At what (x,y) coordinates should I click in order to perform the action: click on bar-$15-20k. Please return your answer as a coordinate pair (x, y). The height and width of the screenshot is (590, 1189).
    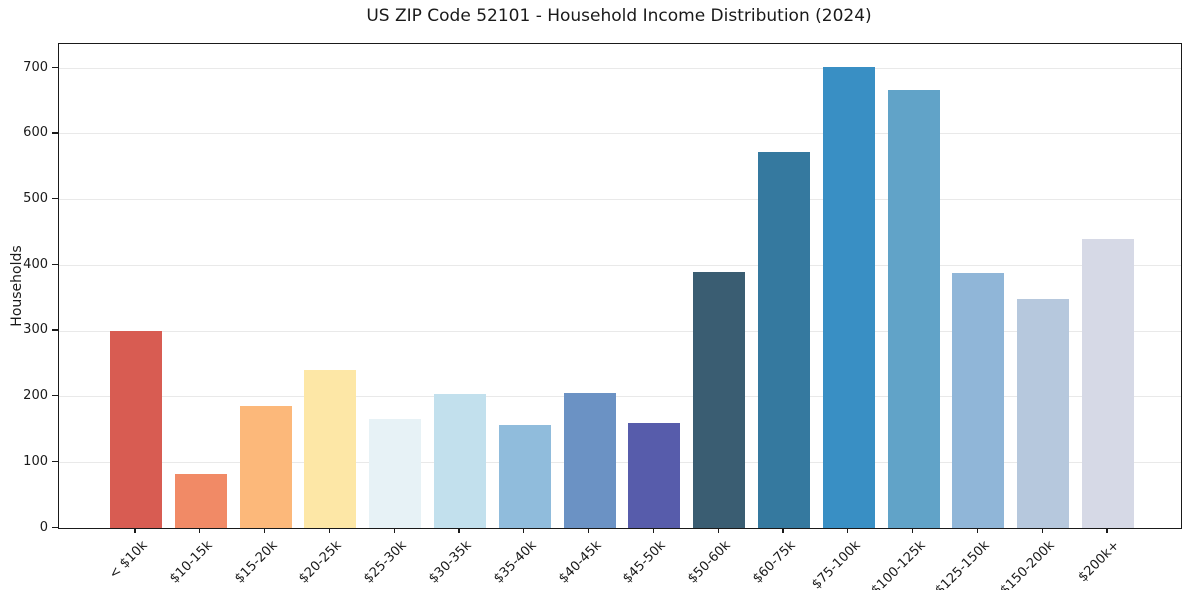
    Looking at the image, I should click on (265, 466).